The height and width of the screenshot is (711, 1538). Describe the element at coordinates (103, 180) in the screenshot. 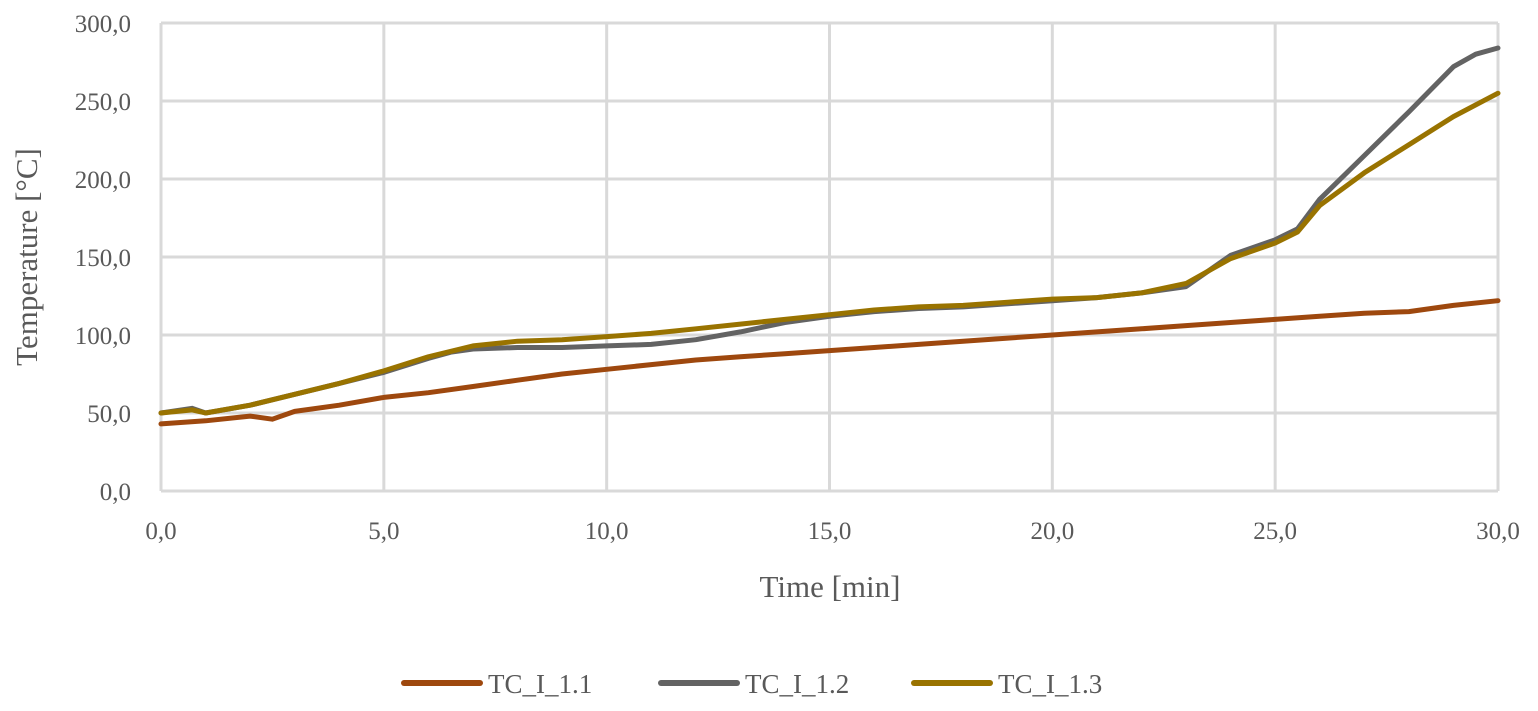

I see `y-tick-label: 200,0` at that location.